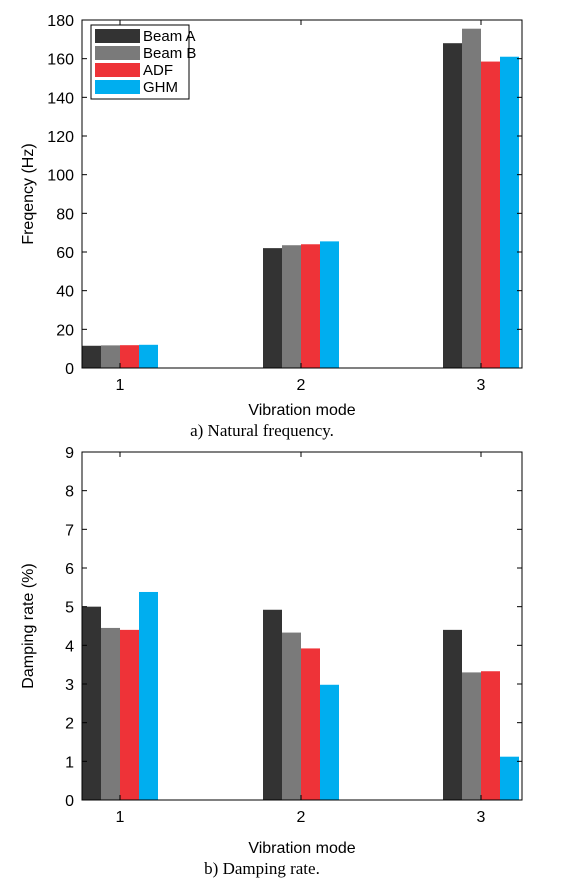  What do you see at coordinates (471, 198) in the screenshot?
I see `bar-a-series2-mode3` at bounding box center [471, 198].